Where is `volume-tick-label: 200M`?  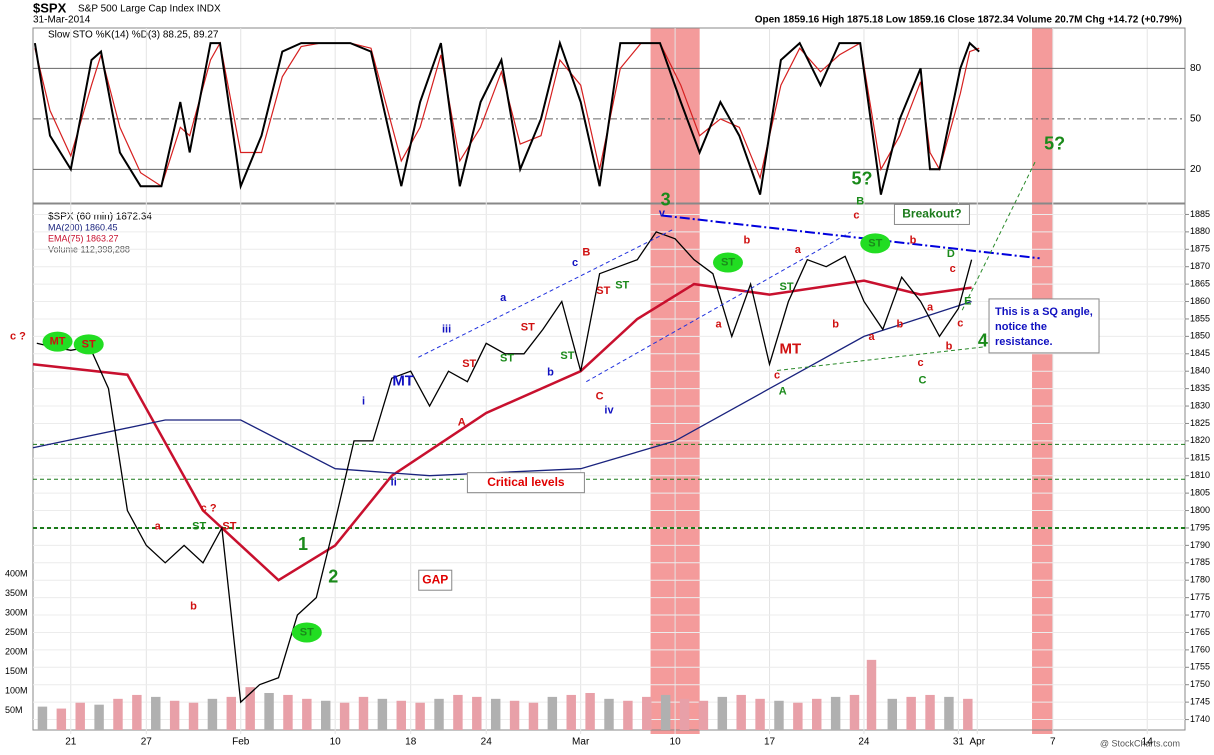
volume-tick-label: 200M is located at coordinates (16, 651).